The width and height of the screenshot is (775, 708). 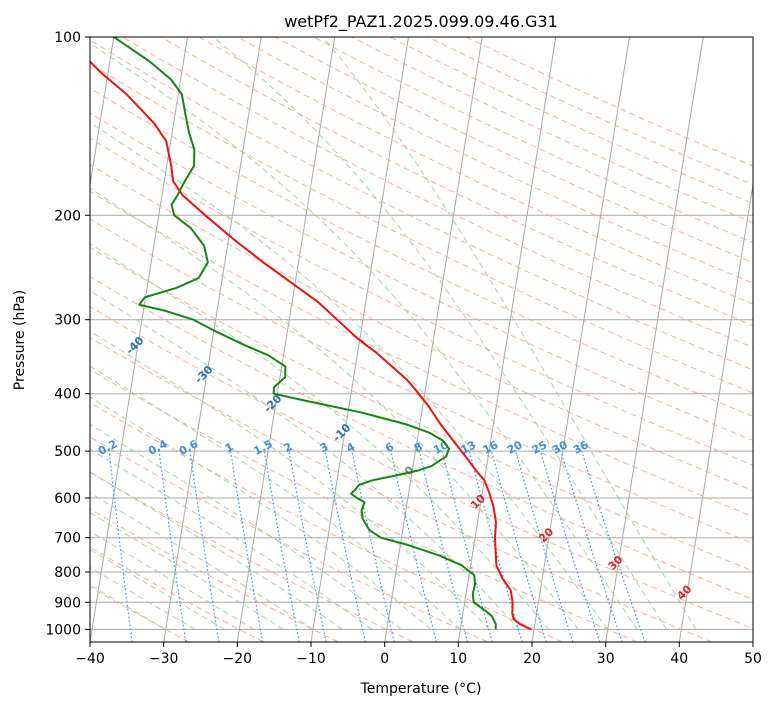 What do you see at coordinates (238, 659) in the screenshot?
I see `x-tick-label: −20` at bounding box center [238, 659].